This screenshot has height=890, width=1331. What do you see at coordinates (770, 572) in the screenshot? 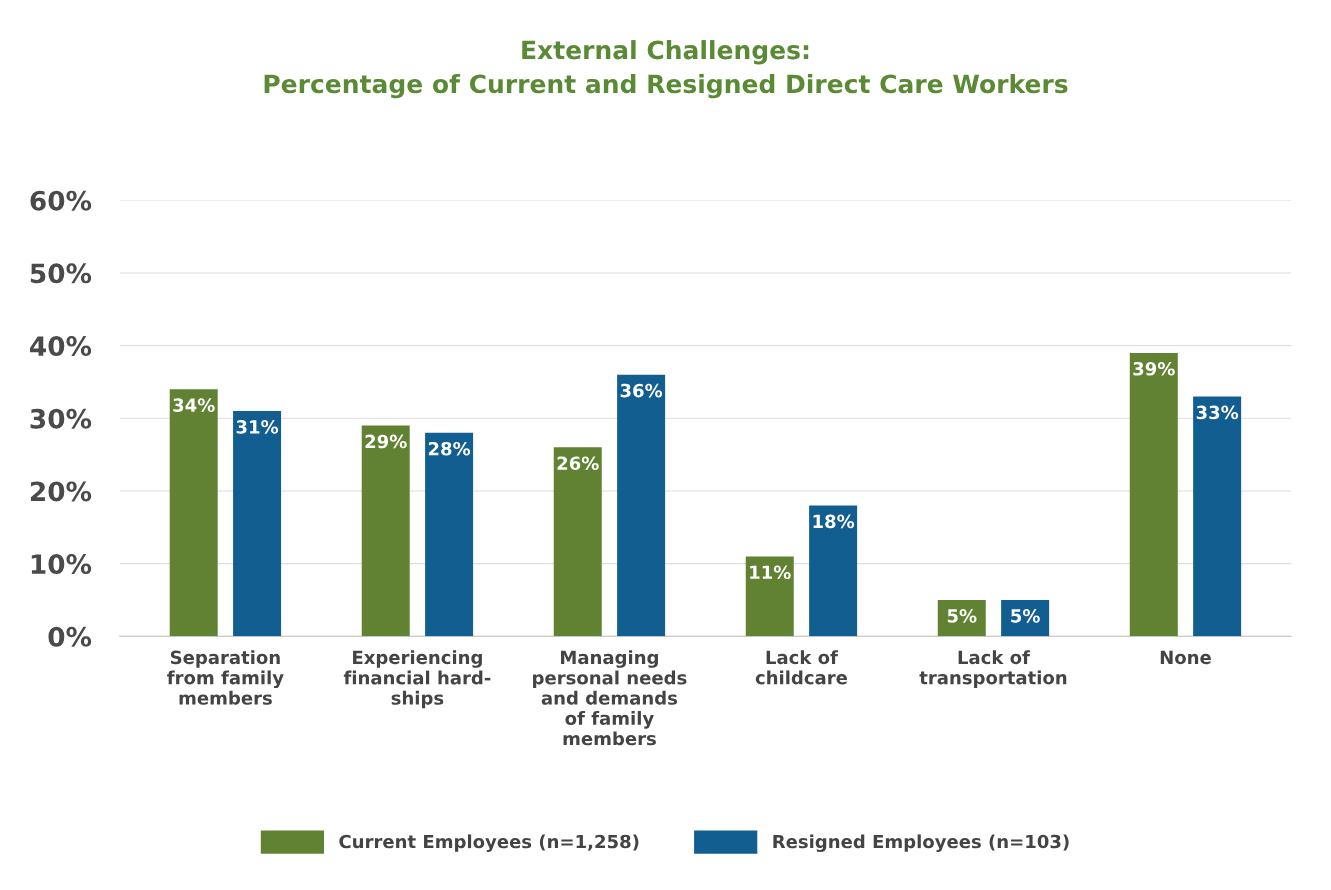
I see `data-label: 11%` at bounding box center [770, 572].